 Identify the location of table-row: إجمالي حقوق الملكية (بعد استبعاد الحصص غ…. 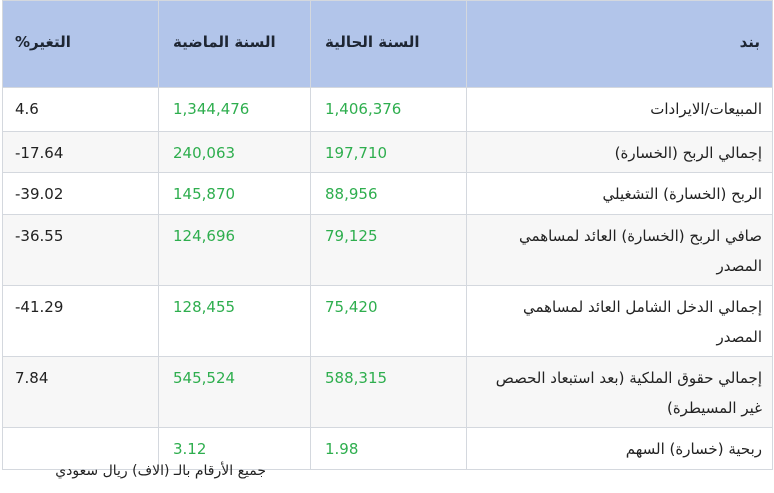
(387, 392).